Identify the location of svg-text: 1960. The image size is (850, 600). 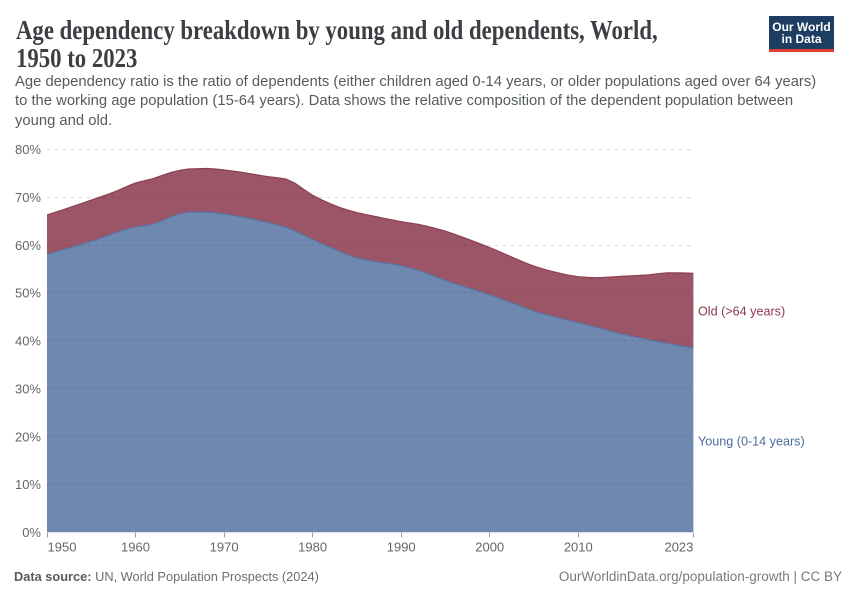
(135, 547).